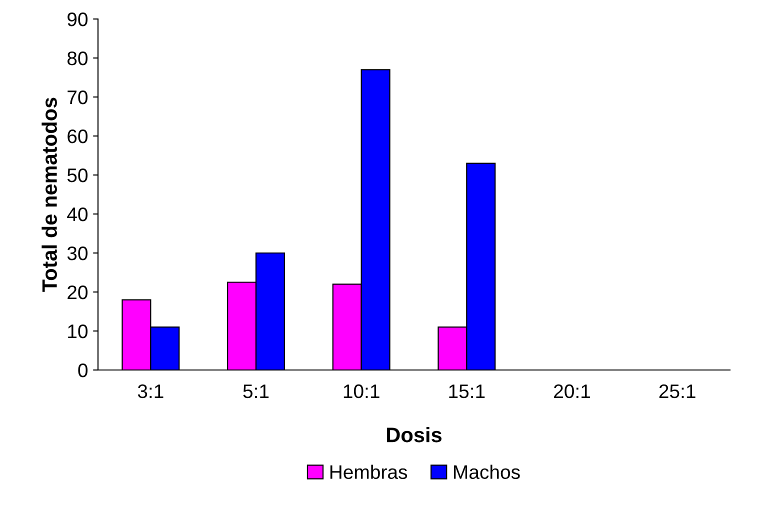 This screenshot has width=774, height=521. What do you see at coordinates (78, 136) in the screenshot?
I see `y-tick-label: 60` at bounding box center [78, 136].